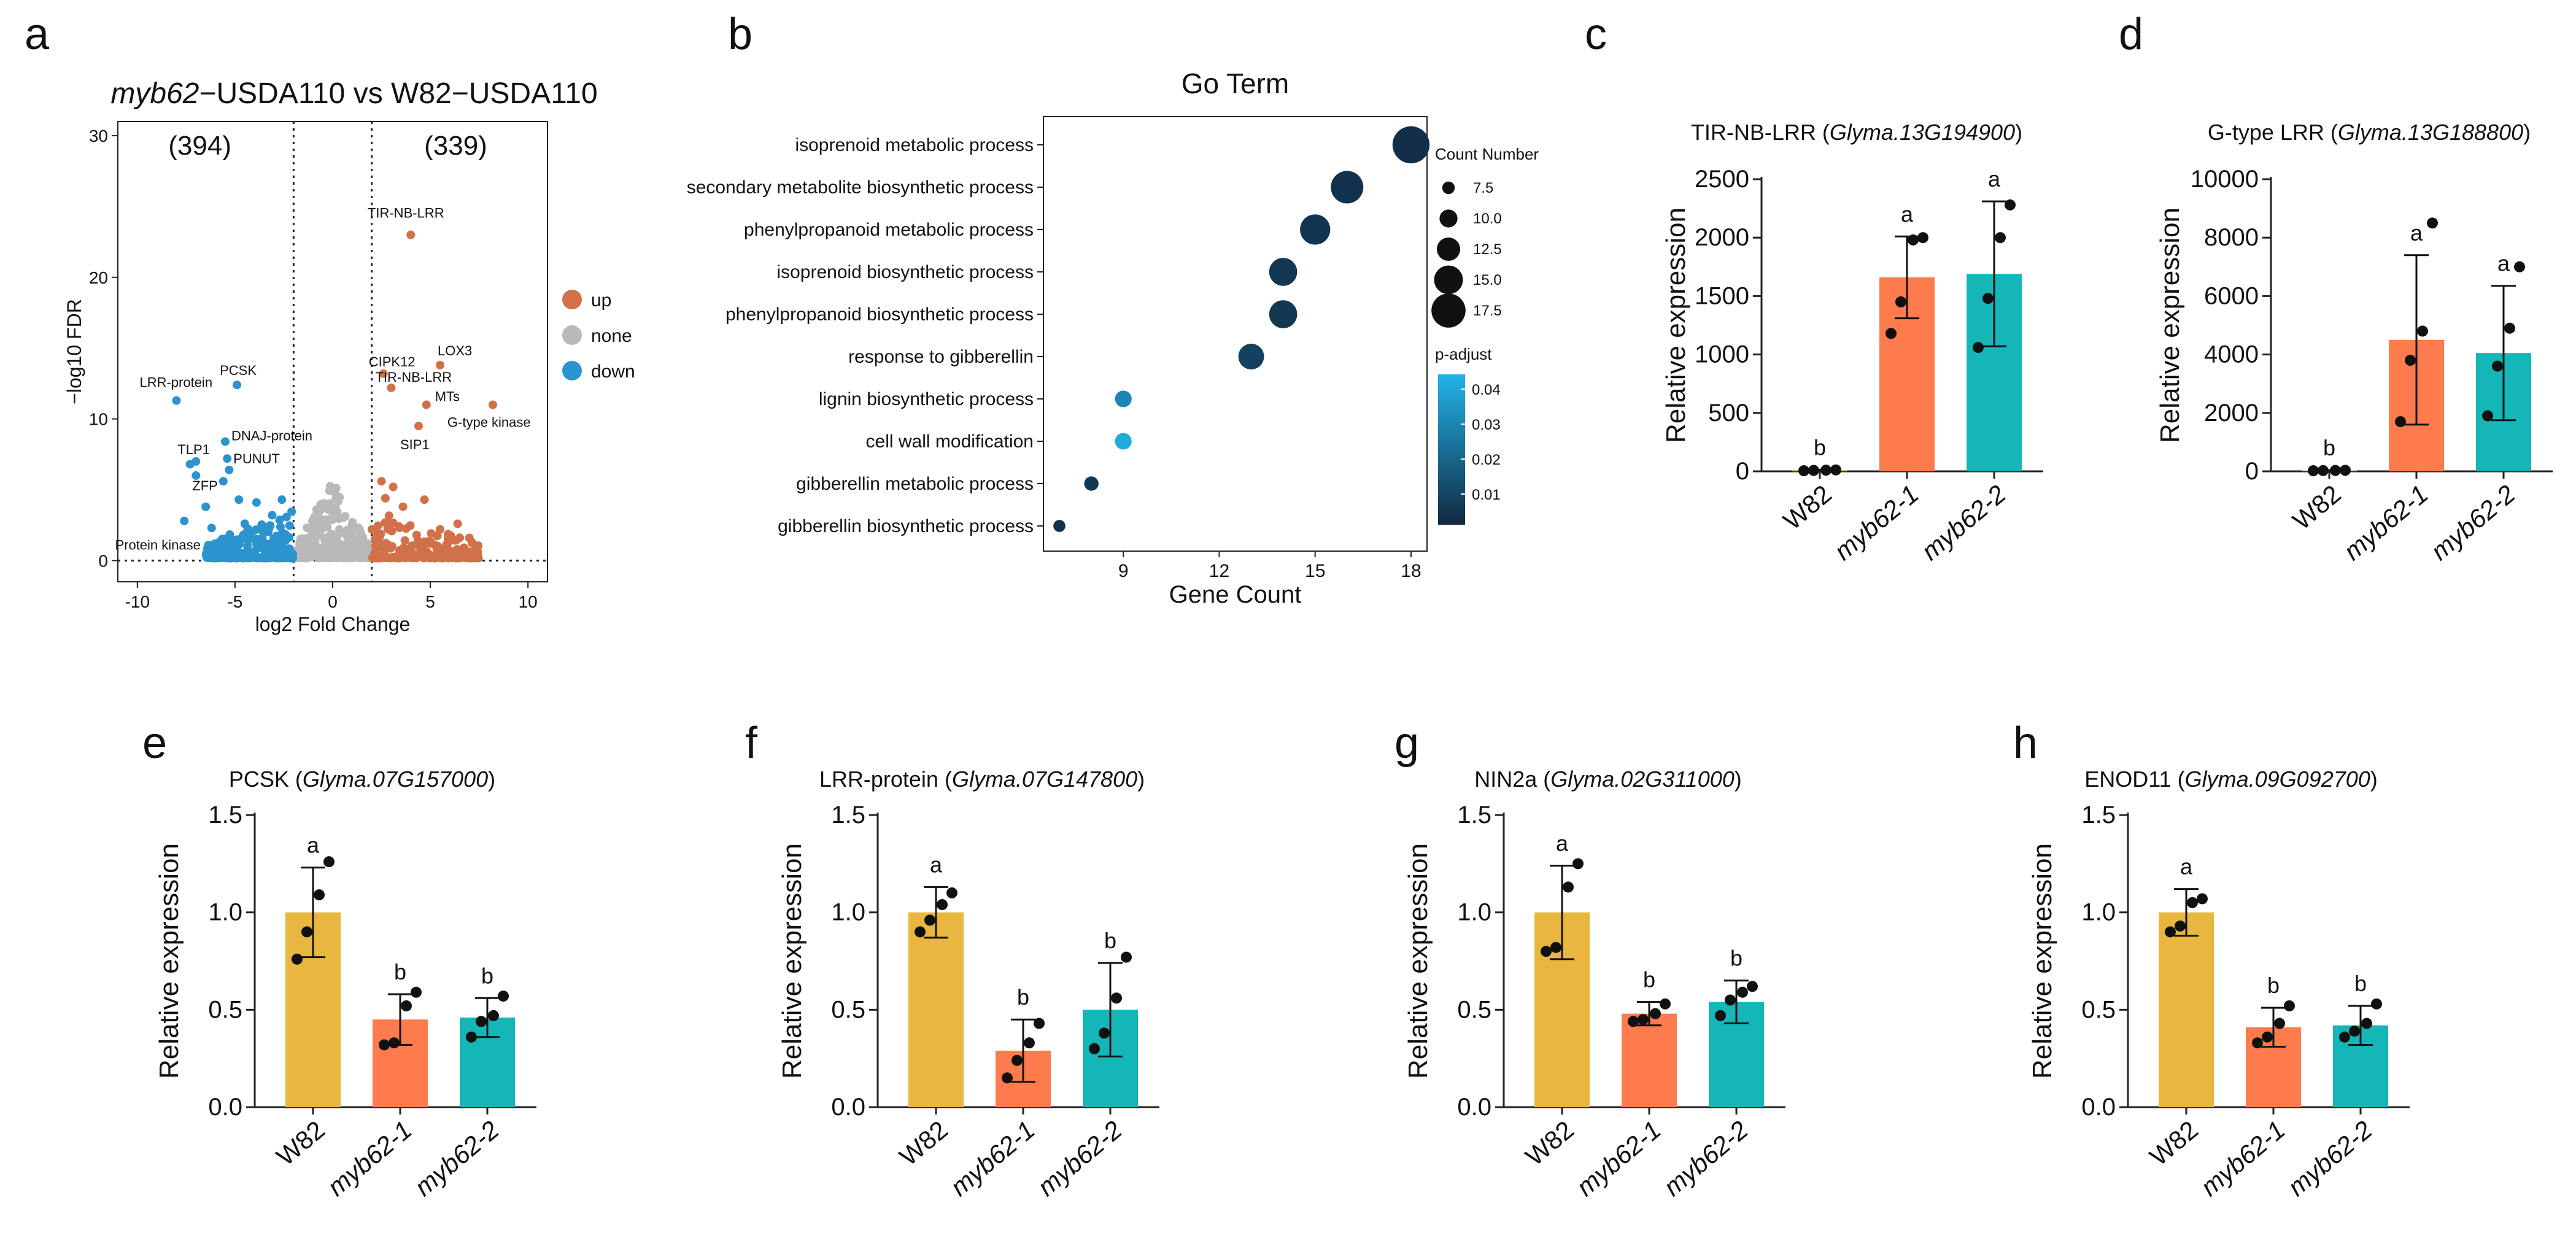 This screenshot has width=2576, height=1244. I want to click on x-tick-label: 5, so click(430, 601).